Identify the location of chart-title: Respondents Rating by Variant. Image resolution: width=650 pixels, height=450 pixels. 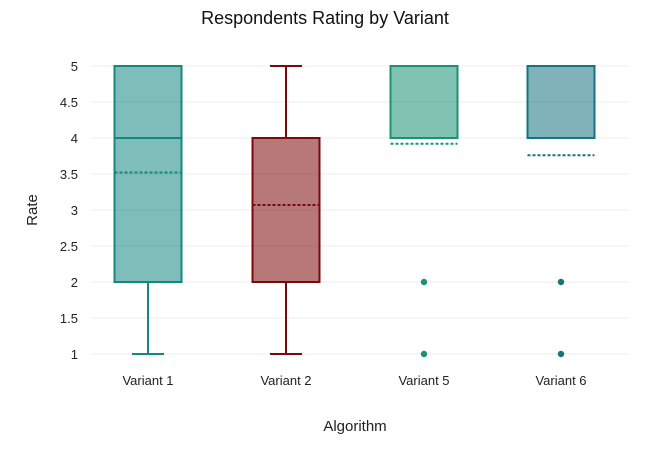
(325, 18).